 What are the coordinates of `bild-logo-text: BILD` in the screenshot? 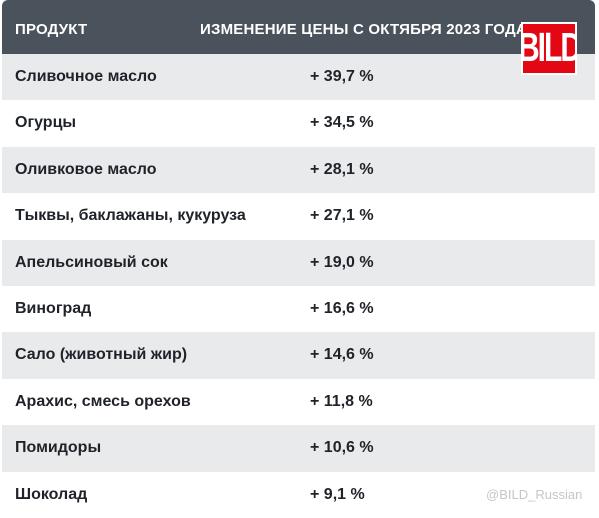 It's located at (549, 48).